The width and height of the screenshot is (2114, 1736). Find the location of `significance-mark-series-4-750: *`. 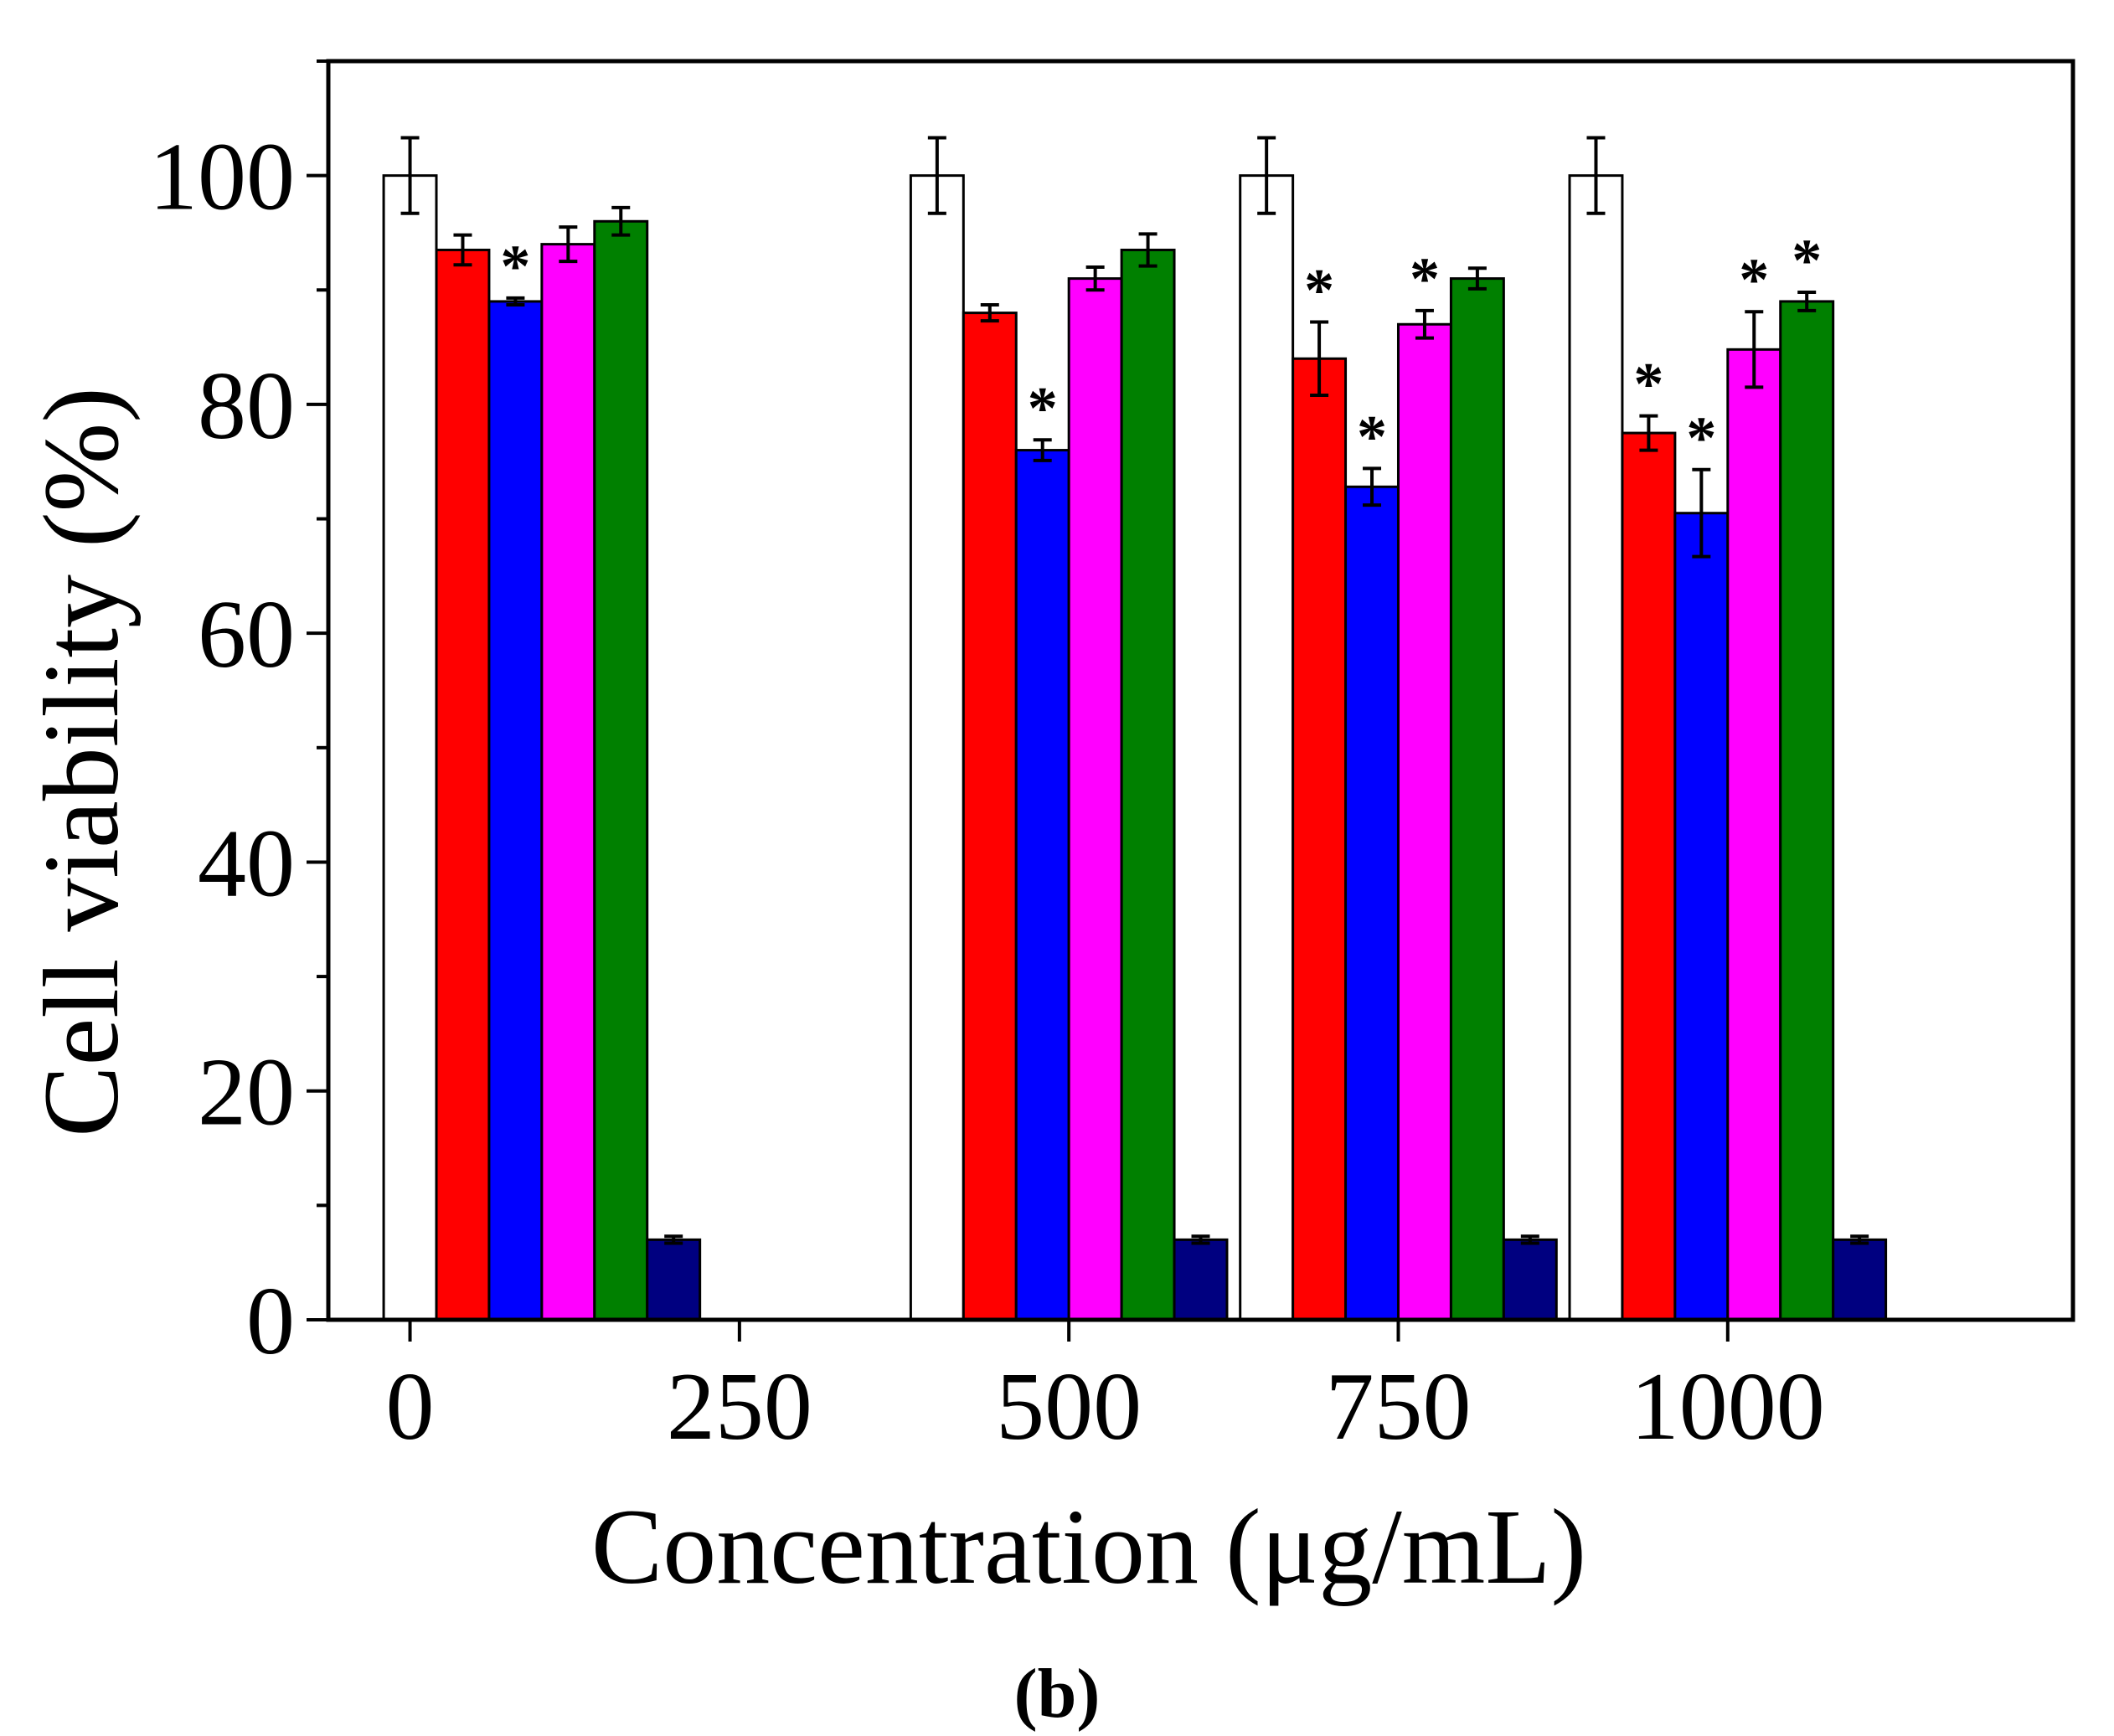

significance-mark-series-4-750: * is located at coordinates (1425, 278).